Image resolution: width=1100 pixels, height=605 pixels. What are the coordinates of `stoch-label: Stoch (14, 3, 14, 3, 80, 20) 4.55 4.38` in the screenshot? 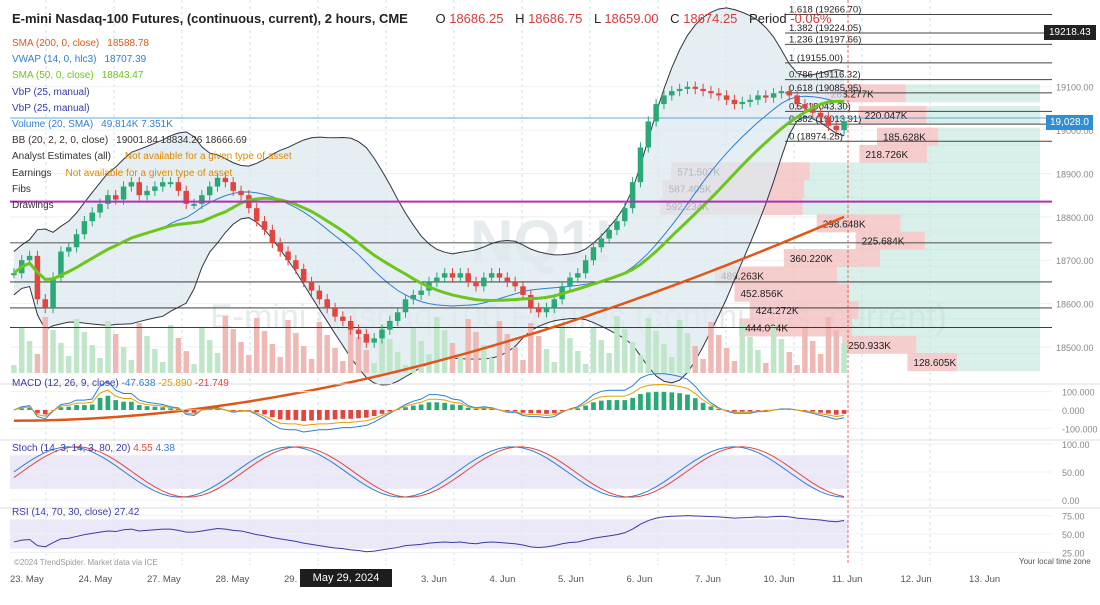 It's located at (93, 448).